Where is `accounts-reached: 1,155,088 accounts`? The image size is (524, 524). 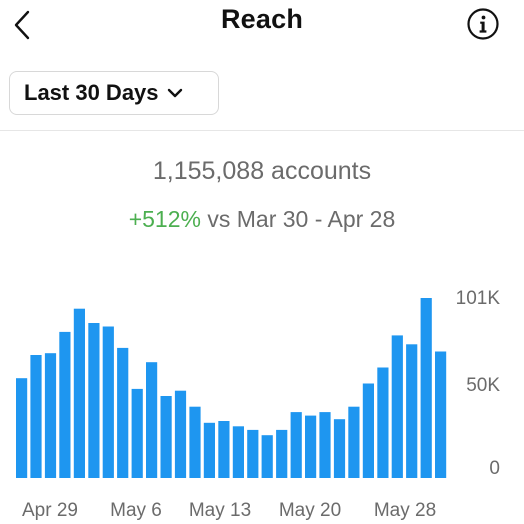 accounts-reached: 1,155,088 accounts is located at coordinates (262, 171).